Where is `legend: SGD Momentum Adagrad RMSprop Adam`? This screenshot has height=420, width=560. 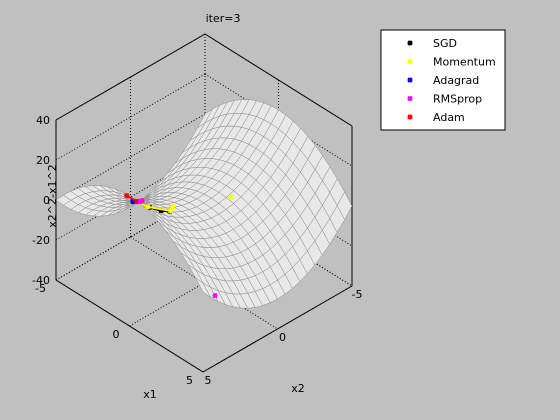 legend: SGD Momentum Adagrad RMSprop Adam is located at coordinates (443, 80).